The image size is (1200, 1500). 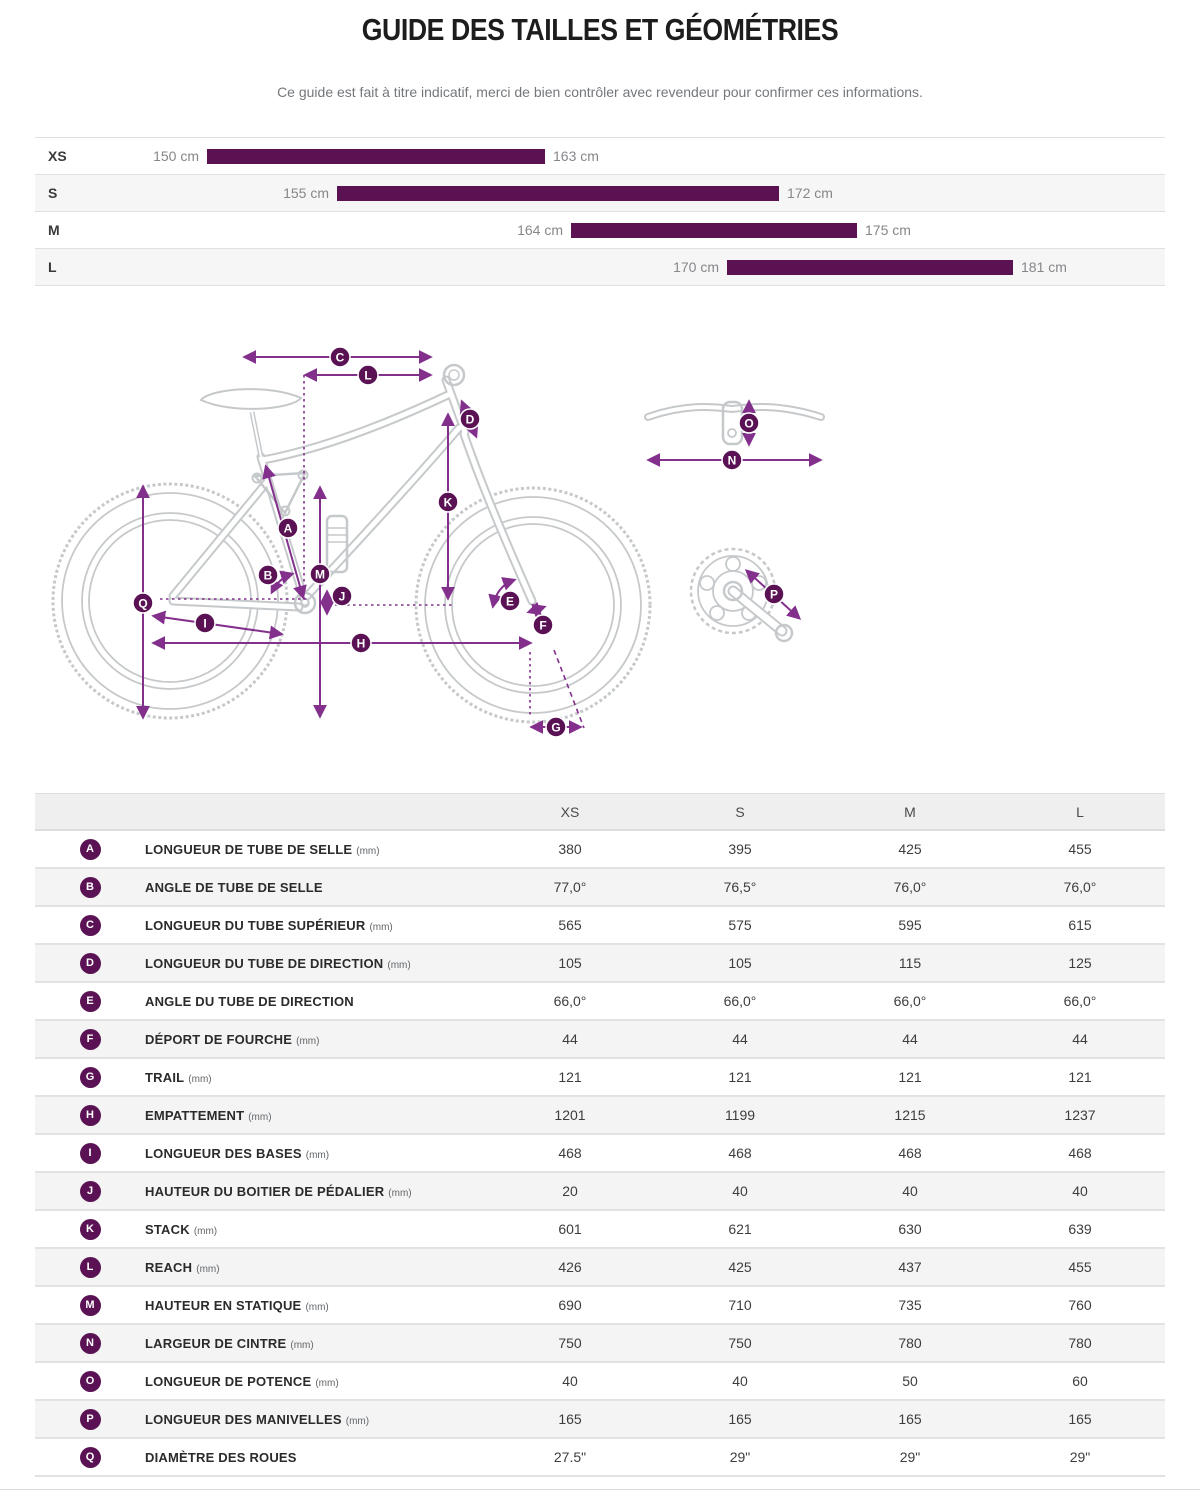 What do you see at coordinates (556, 727) in the screenshot?
I see `diagram-badge-g` at bounding box center [556, 727].